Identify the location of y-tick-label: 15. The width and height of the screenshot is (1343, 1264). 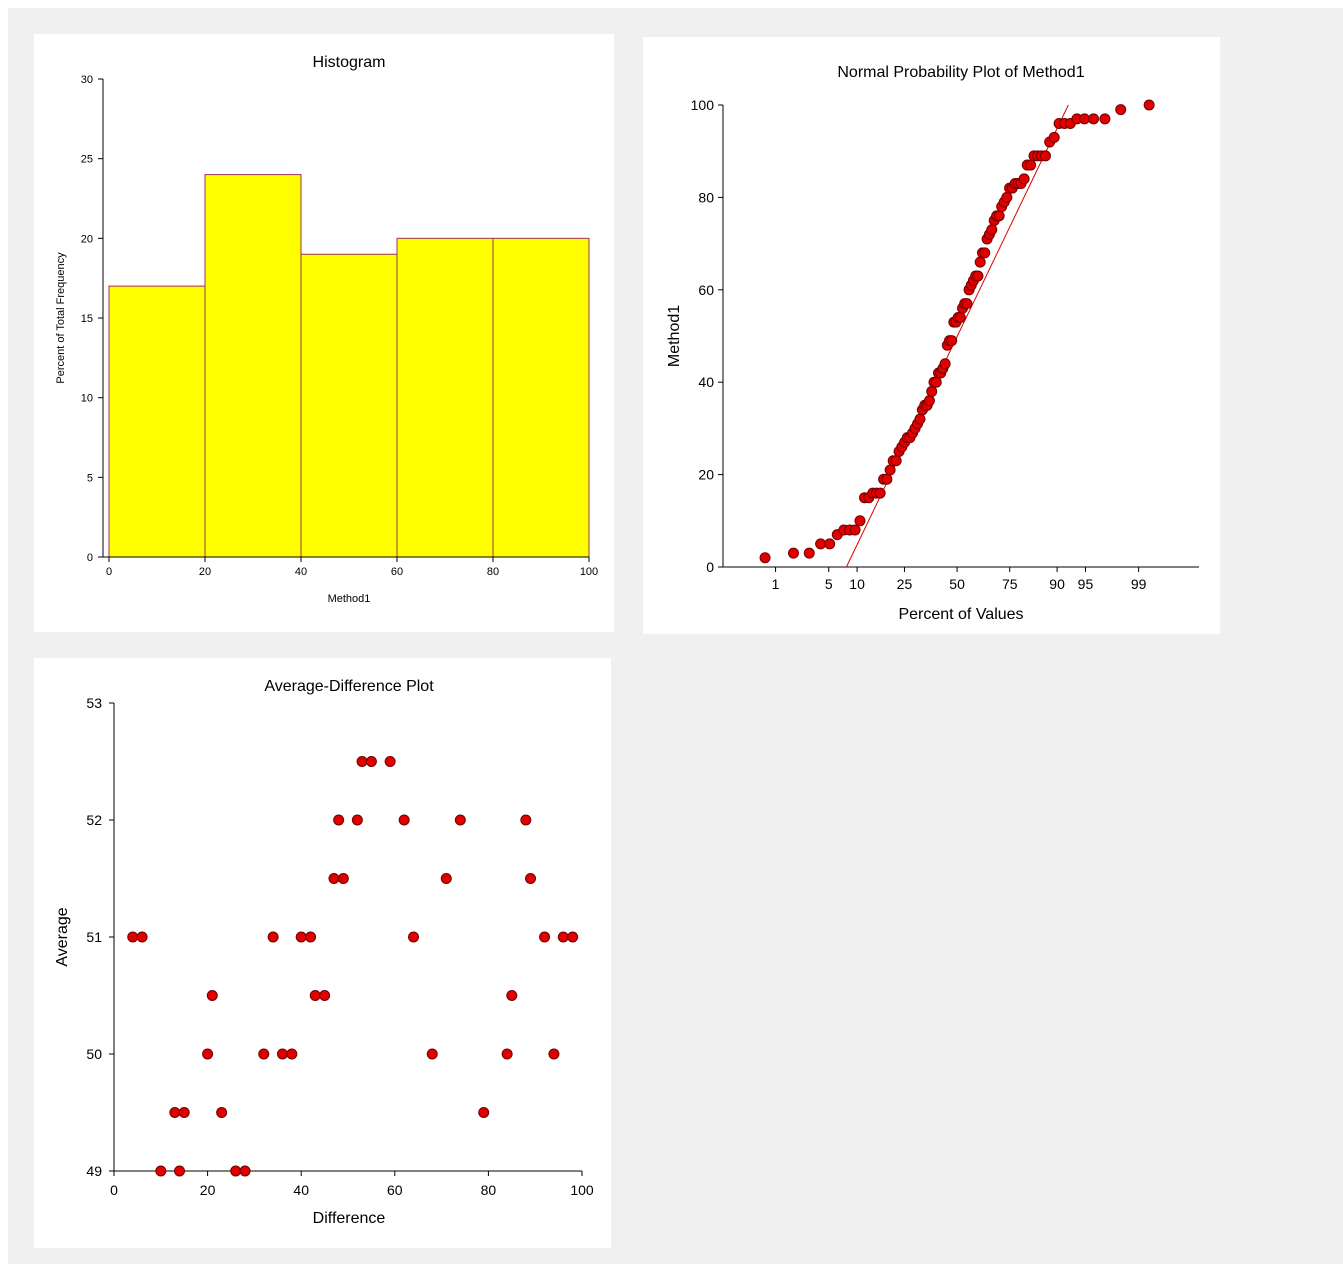
(87, 319).